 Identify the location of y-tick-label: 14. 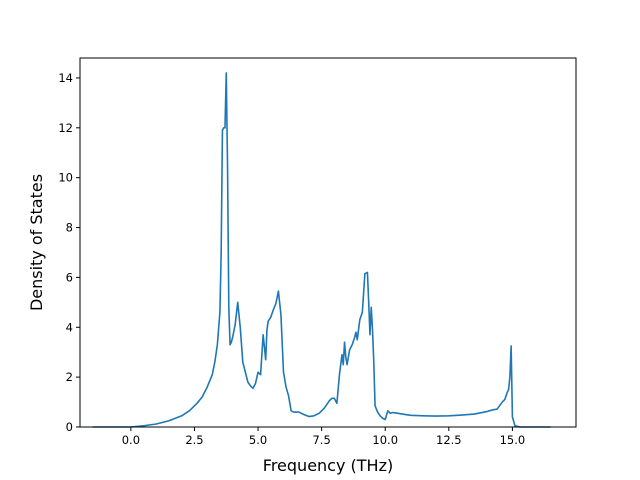
(65, 78).